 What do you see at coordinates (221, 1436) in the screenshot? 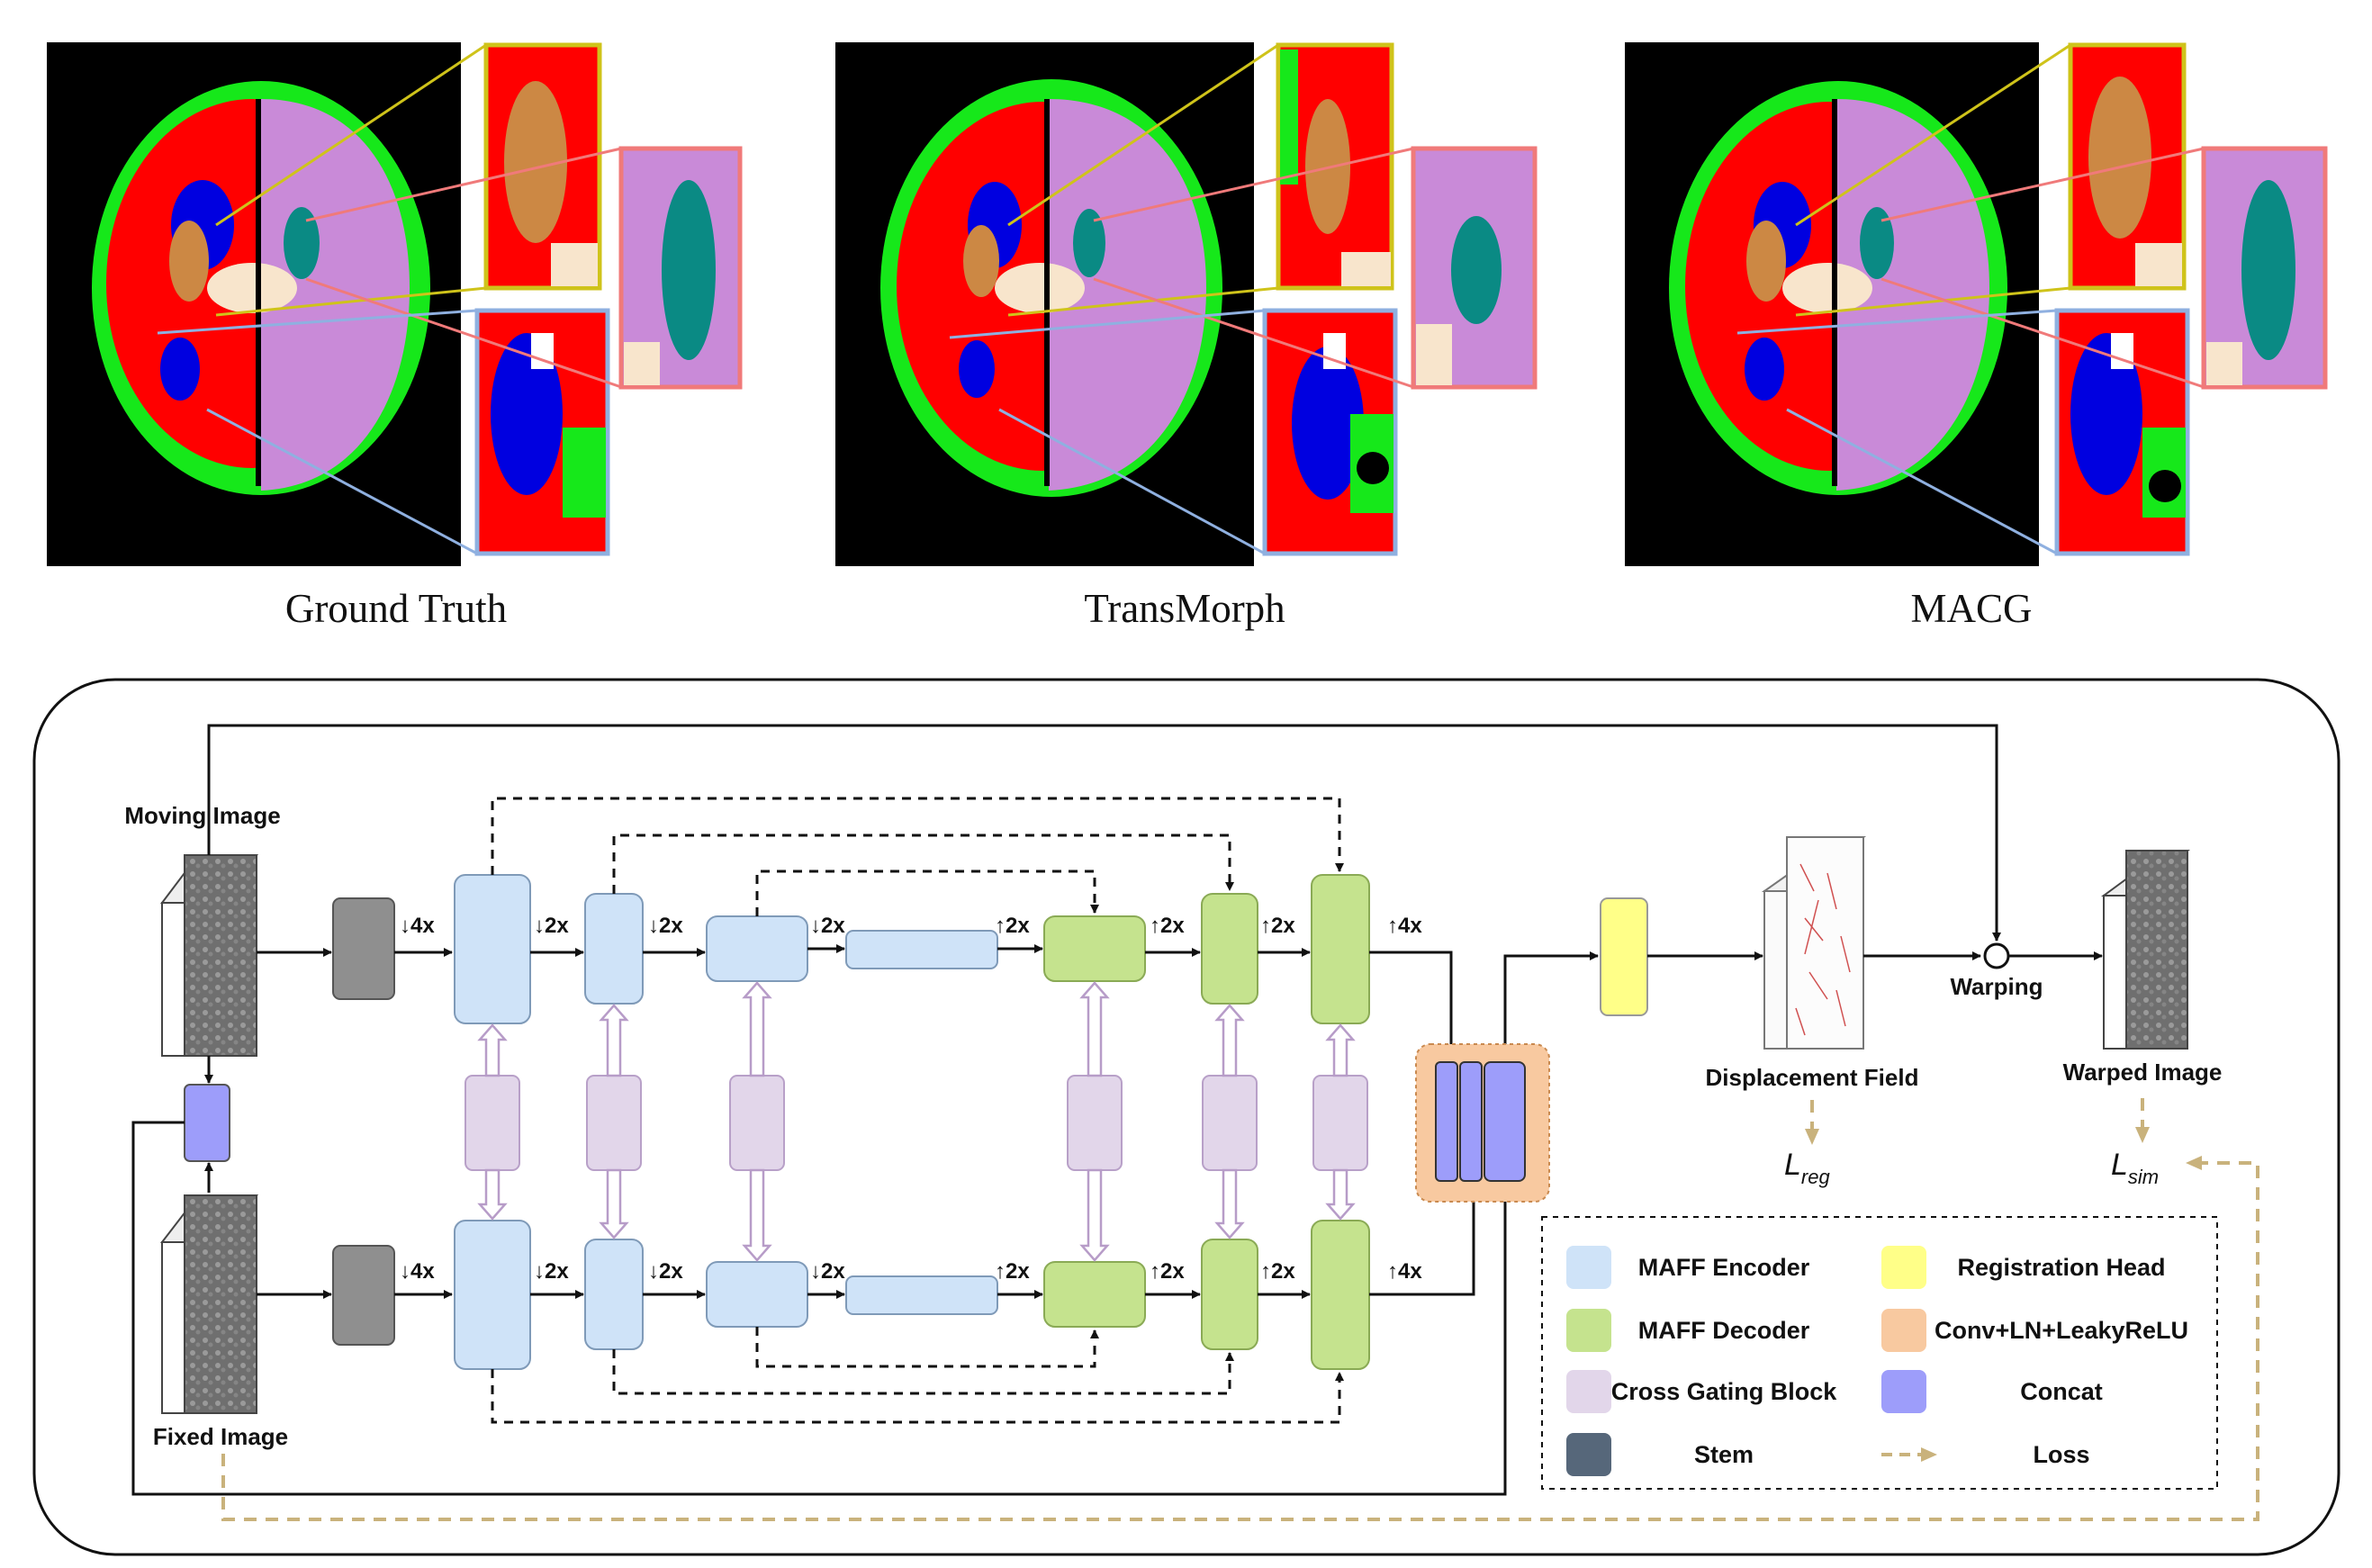
I see `fixed-image-label: Fixed Image` at bounding box center [221, 1436].